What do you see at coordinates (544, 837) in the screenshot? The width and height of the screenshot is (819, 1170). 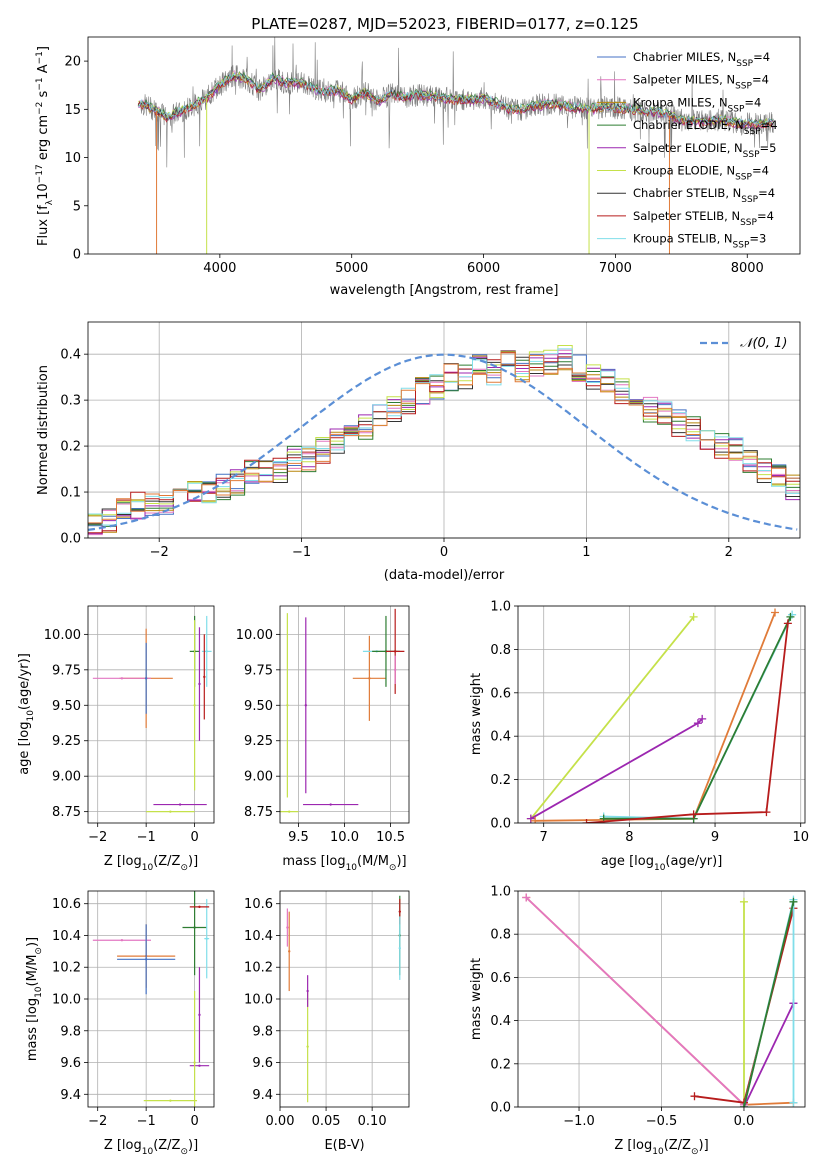 I see `x-tick-label: 7` at bounding box center [544, 837].